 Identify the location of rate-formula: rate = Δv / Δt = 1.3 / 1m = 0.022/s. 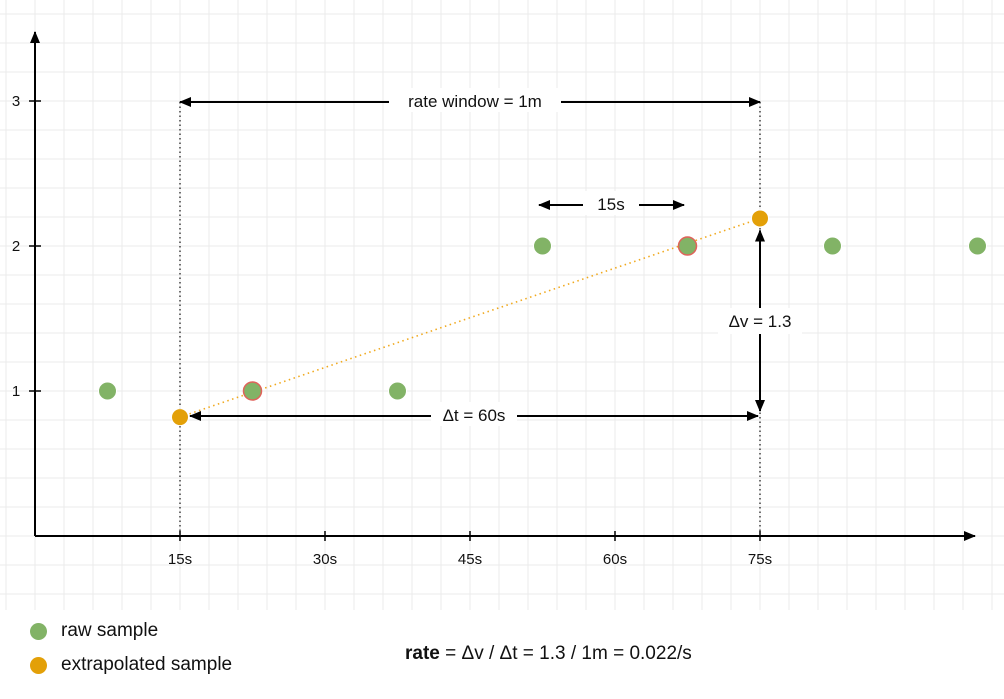
(548, 654).